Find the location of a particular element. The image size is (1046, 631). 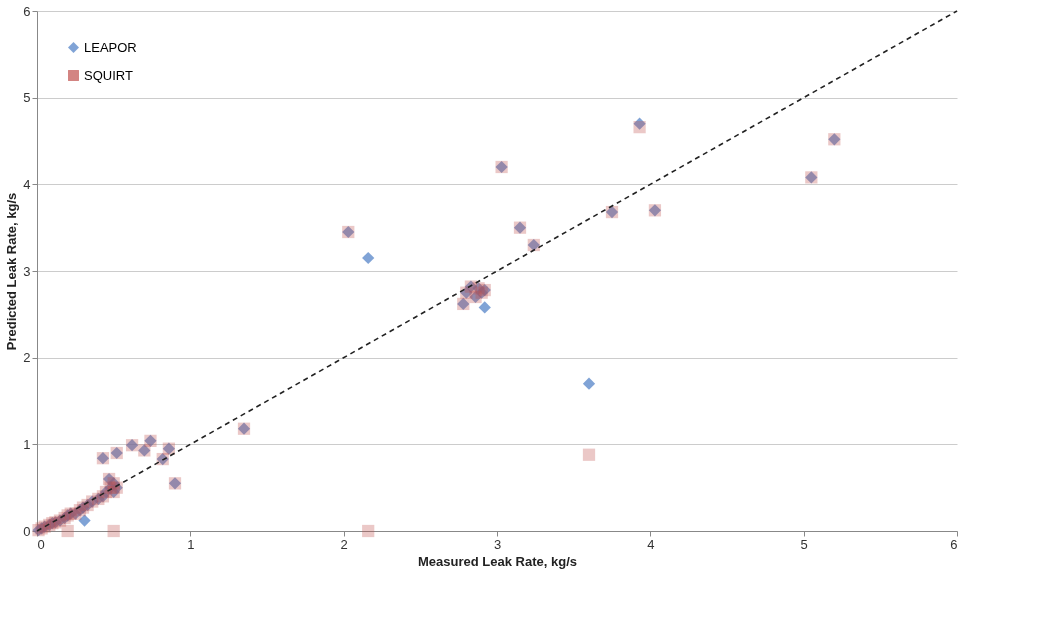

x-tick-label: 6 is located at coordinates (954, 544).